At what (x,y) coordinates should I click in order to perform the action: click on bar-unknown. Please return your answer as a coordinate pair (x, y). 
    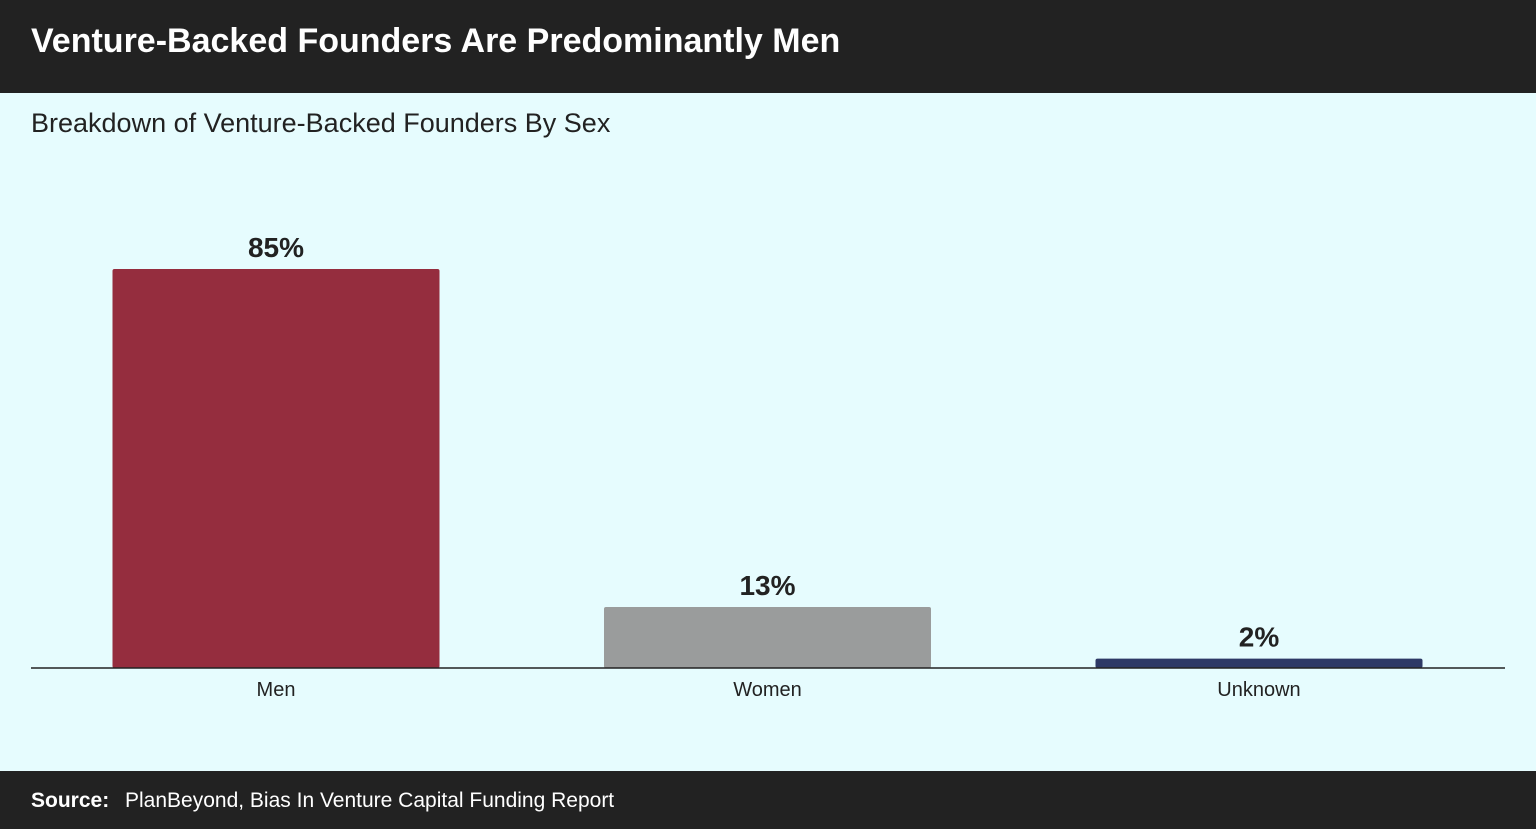
    Looking at the image, I should click on (1259, 663).